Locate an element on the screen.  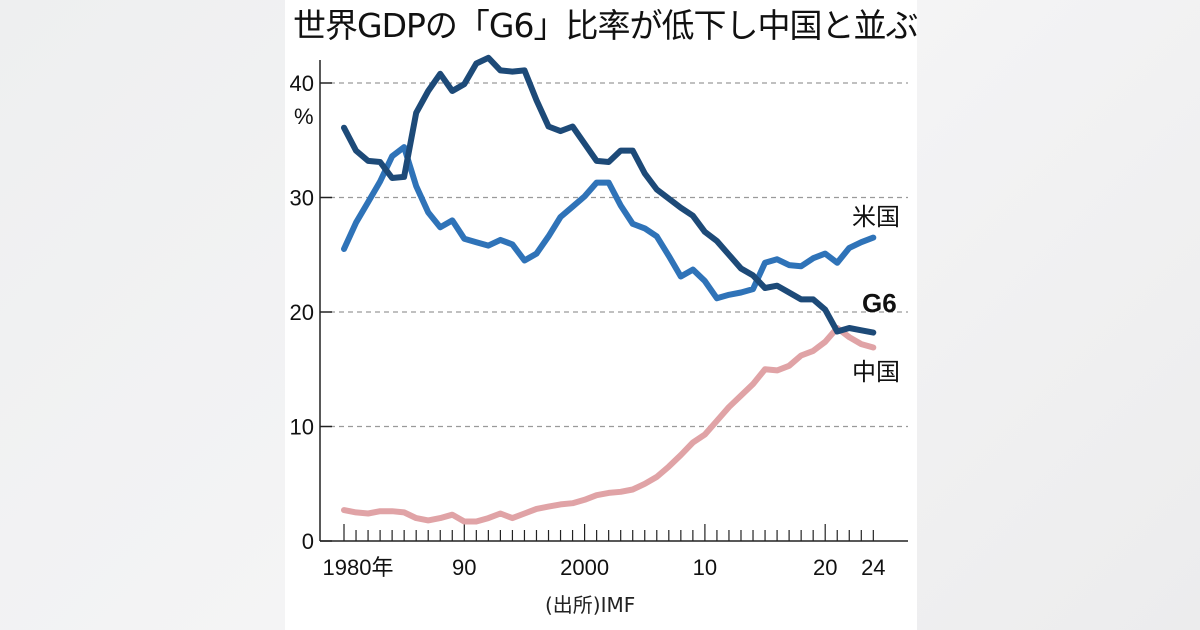
x-tick-label: 2000 is located at coordinates (584, 567).